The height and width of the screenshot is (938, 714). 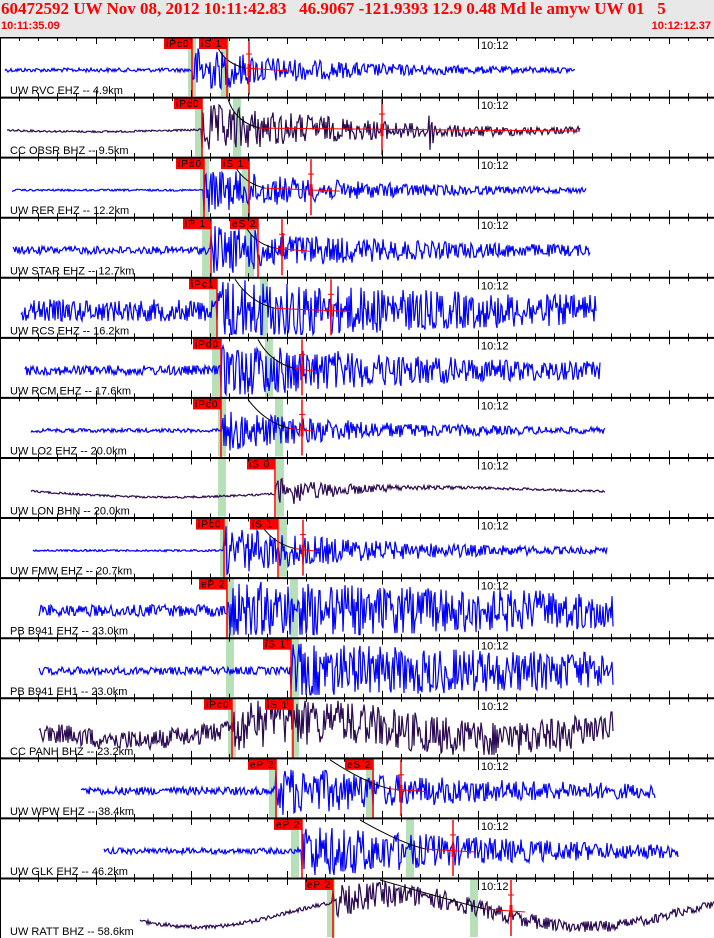 What do you see at coordinates (71, 572) in the screenshot?
I see `station-label: UW FMW EHZ -- 20.7km` at bounding box center [71, 572].